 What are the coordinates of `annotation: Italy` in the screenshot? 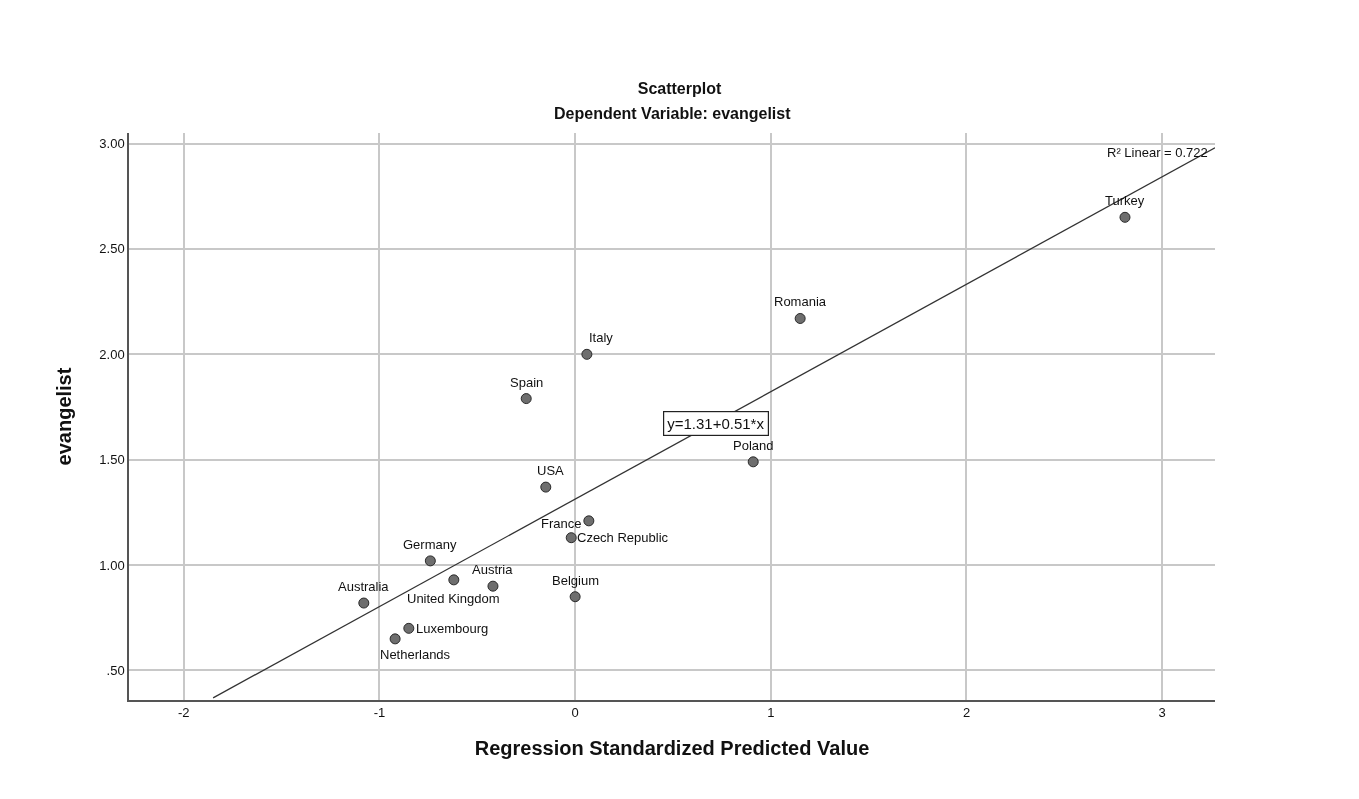 It's located at (601, 337).